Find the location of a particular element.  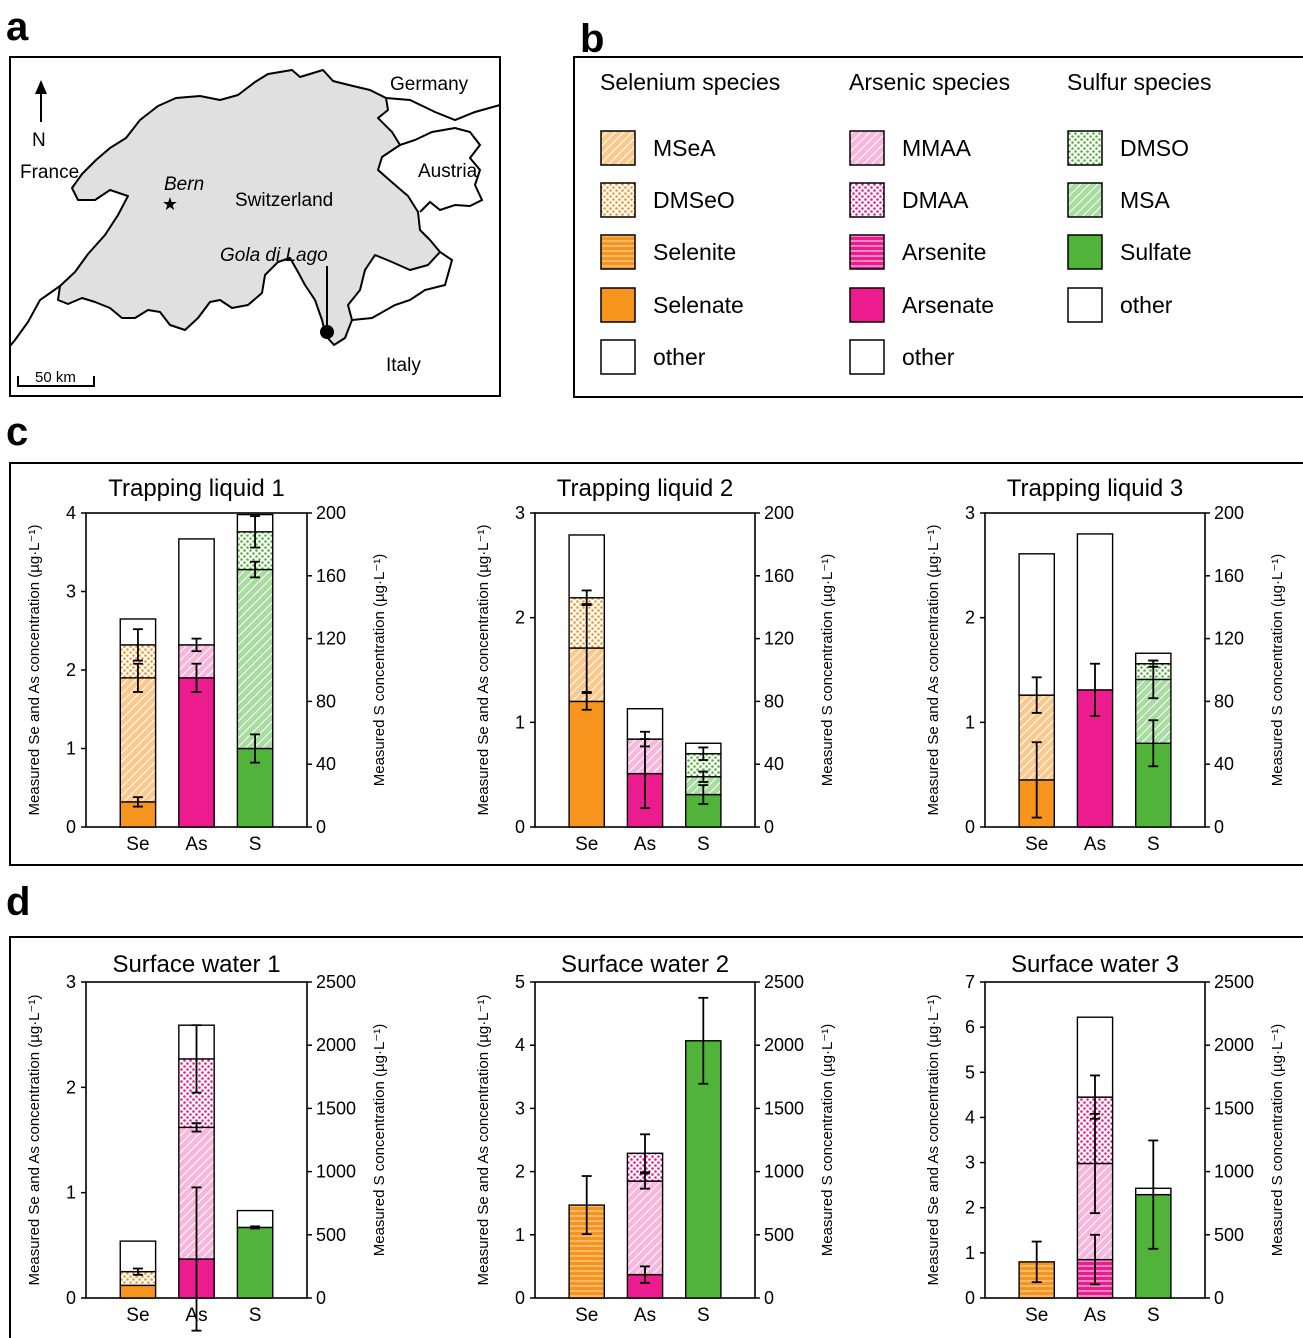

panel-label-a: a is located at coordinates (17, 27).